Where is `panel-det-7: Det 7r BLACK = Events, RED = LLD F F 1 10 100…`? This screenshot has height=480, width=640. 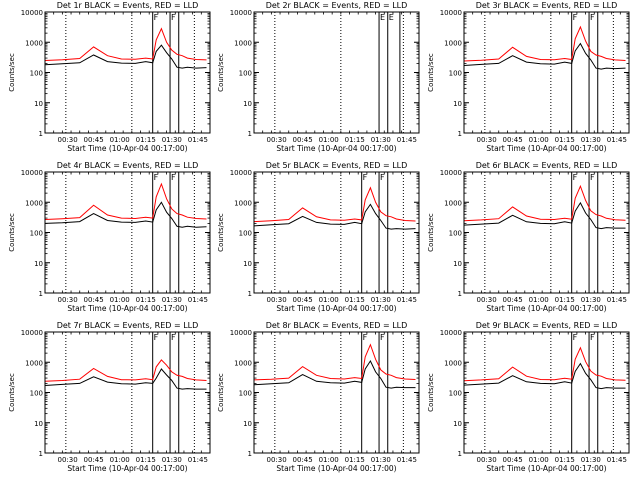 panel-det-7: Det 7r BLACK = Events, RED = LLD F F 1 10 100… is located at coordinates (109, 397).